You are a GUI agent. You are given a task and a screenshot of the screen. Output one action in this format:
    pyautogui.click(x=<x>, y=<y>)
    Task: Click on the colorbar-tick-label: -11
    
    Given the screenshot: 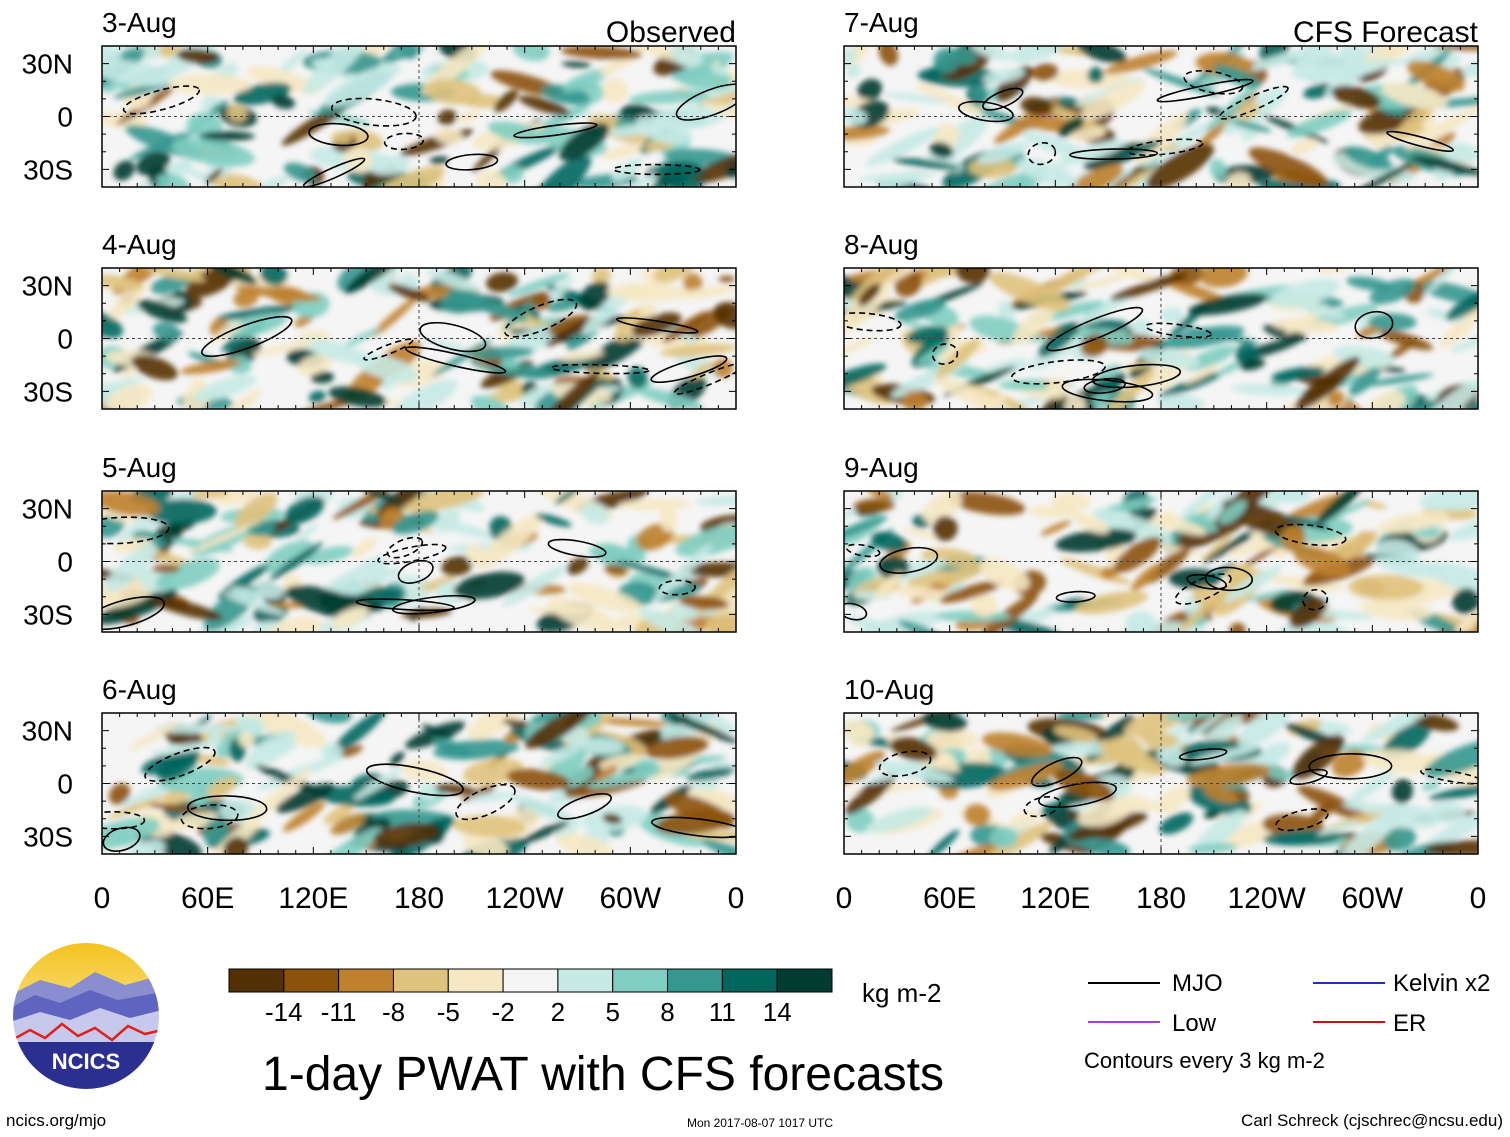 What is the action you would take?
    pyautogui.click(x=339, y=1012)
    